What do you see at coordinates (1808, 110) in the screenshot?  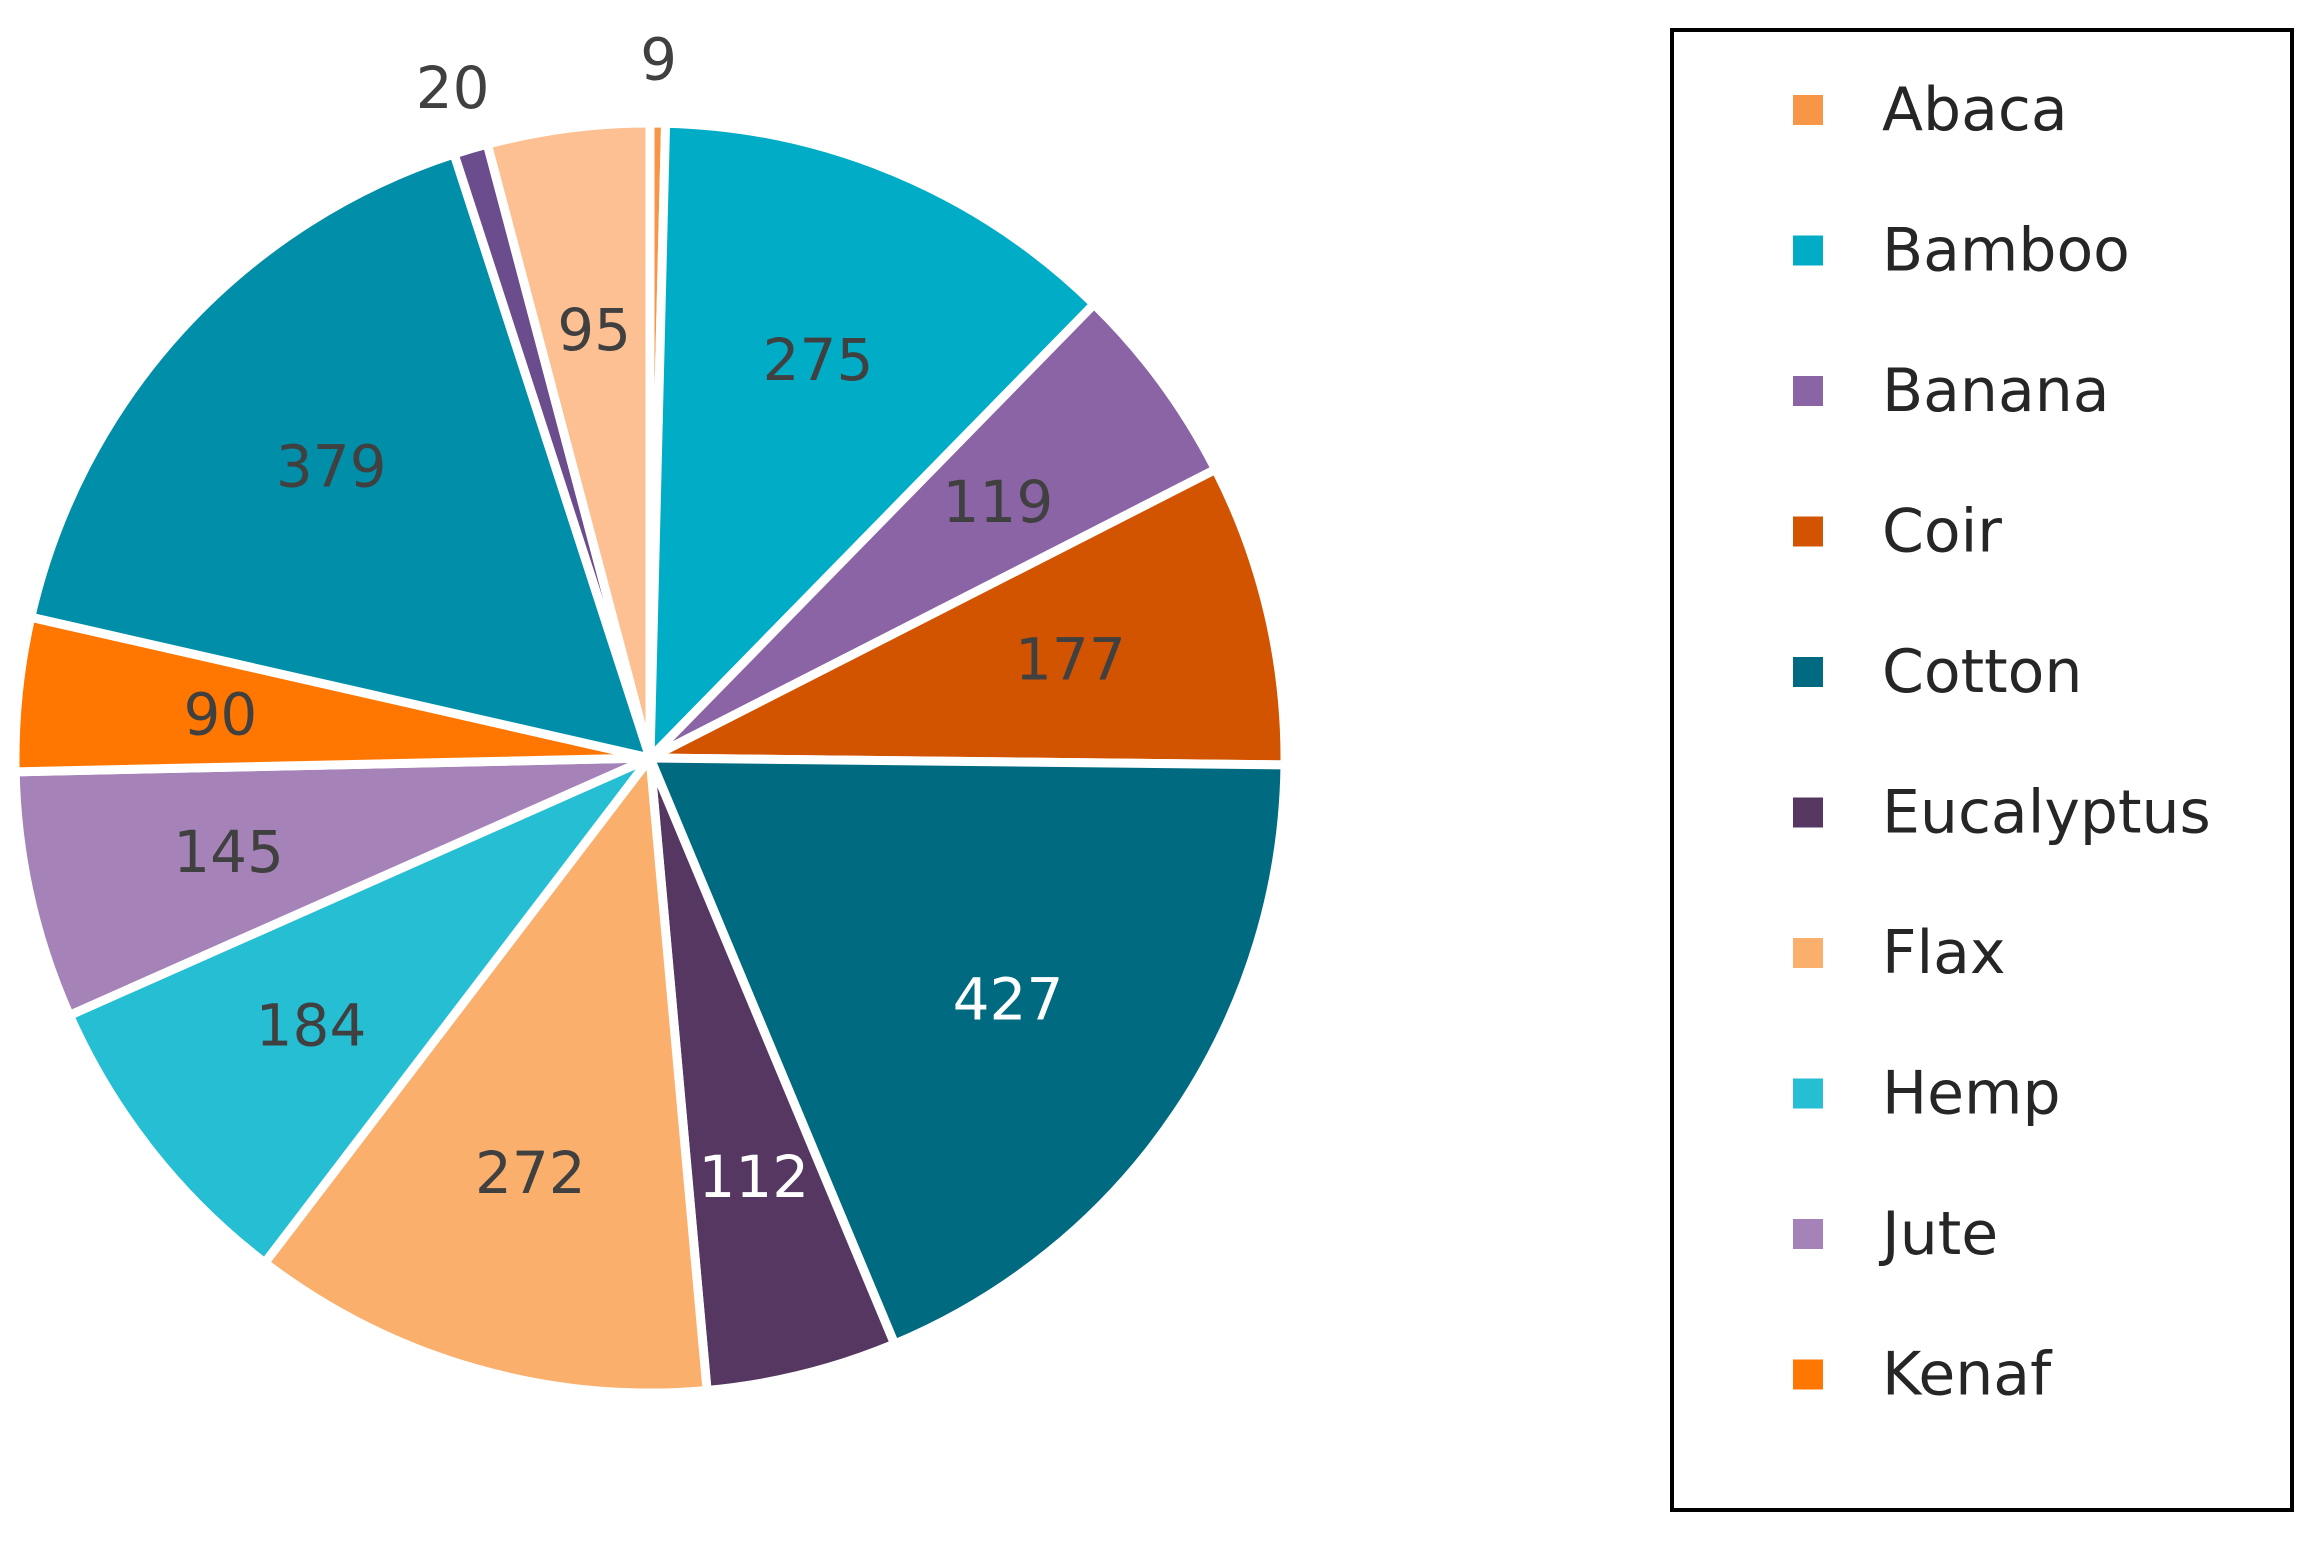 I see `legend-swatch-abaca` at bounding box center [1808, 110].